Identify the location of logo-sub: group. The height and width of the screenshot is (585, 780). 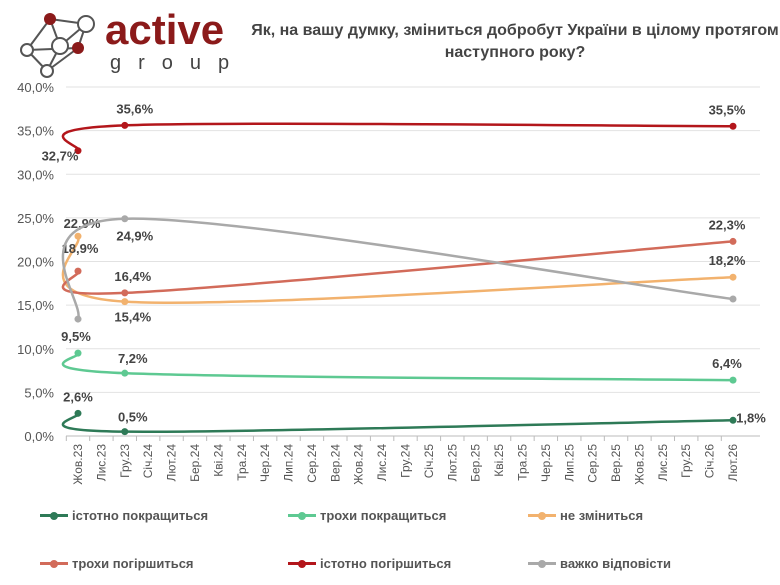
(178, 63).